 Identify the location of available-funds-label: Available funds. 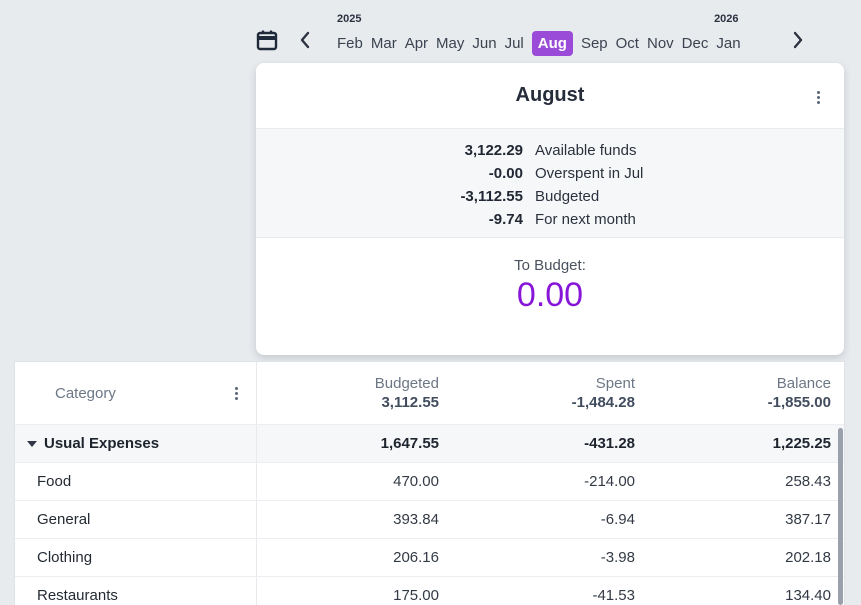
(586, 150).